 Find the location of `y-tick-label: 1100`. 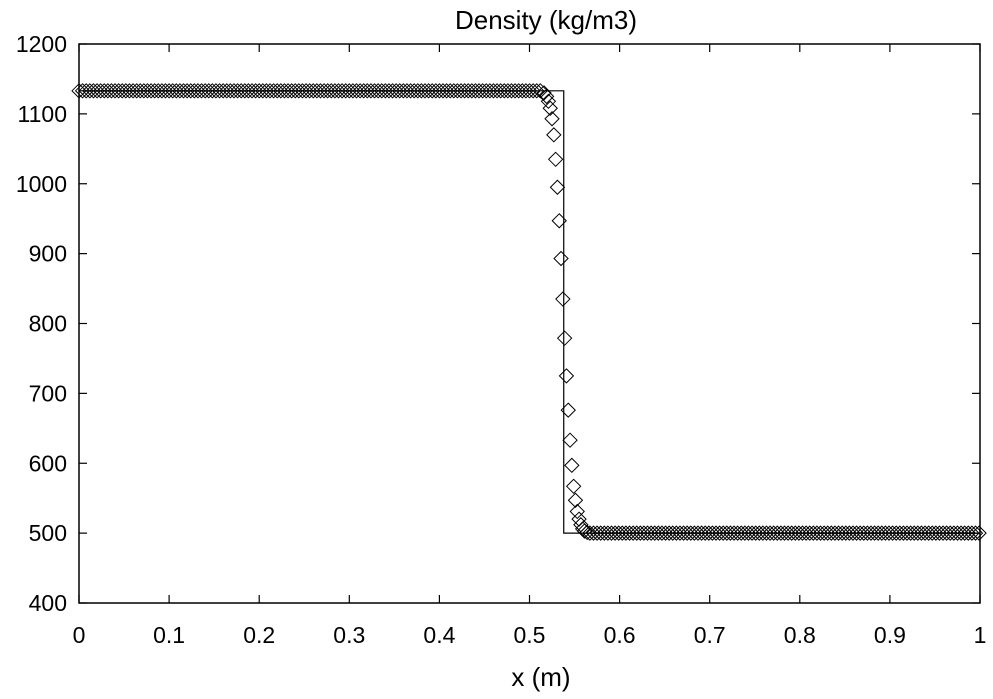

y-tick-label: 1100 is located at coordinates (42, 114).